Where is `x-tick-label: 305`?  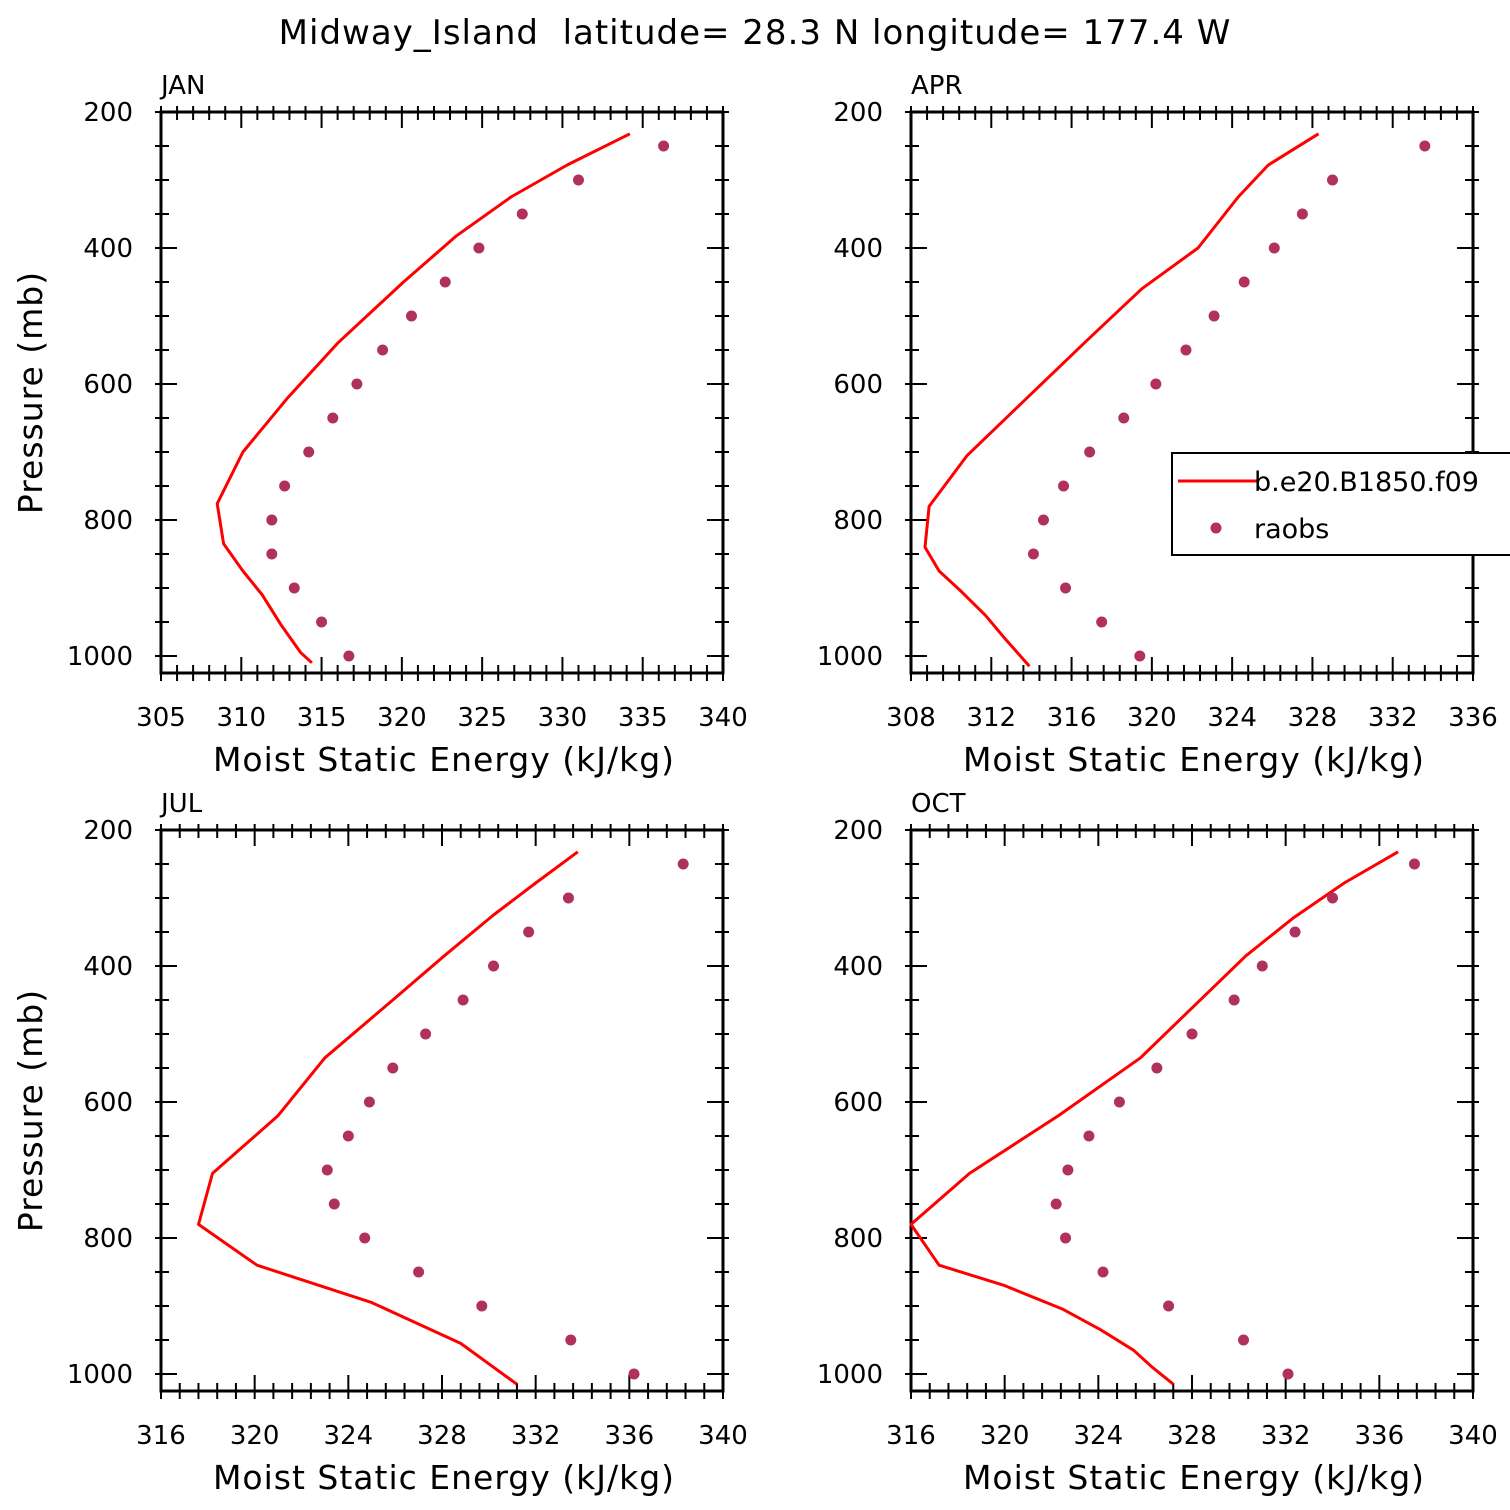
x-tick-label: 305 is located at coordinates (161, 718).